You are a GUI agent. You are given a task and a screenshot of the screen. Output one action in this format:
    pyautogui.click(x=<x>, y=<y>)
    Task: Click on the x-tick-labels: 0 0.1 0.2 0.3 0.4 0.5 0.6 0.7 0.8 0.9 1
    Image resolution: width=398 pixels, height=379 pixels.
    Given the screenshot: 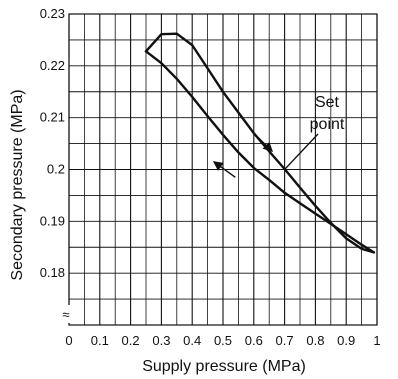 What is the action you would take?
    pyautogui.click(x=222, y=340)
    